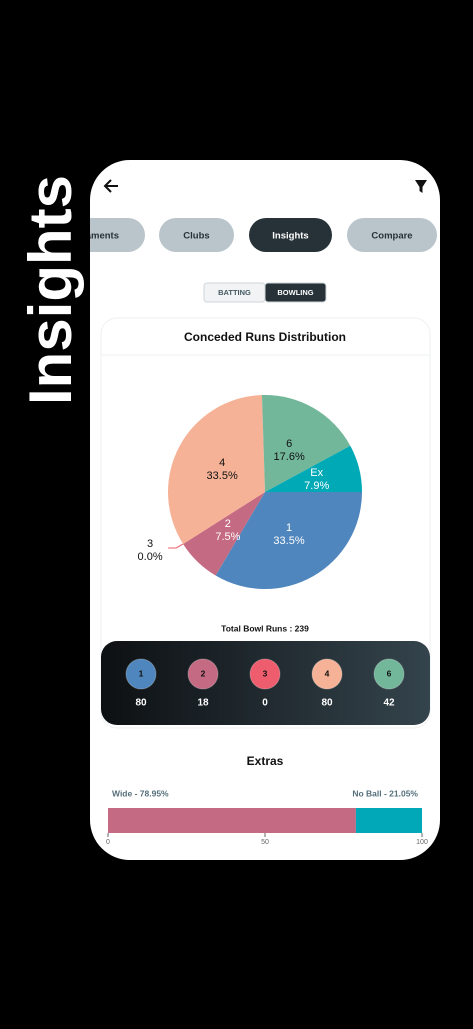 This screenshot has width=473, height=1029. What do you see at coordinates (389, 703) in the screenshot?
I see `summary-value: 42` at bounding box center [389, 703].